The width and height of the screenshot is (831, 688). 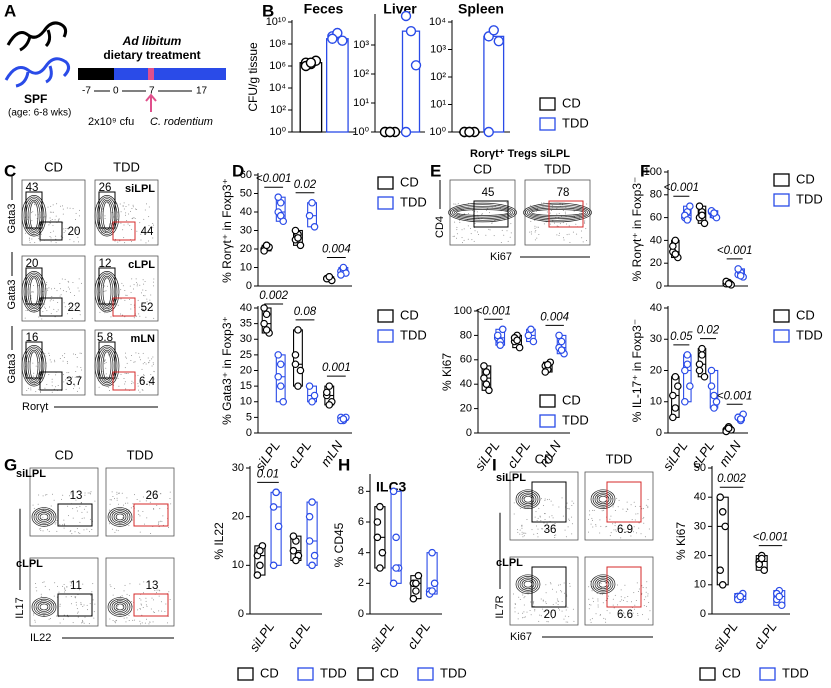 I want to click on y-tick-label: 10², so click(x=438, y=77).